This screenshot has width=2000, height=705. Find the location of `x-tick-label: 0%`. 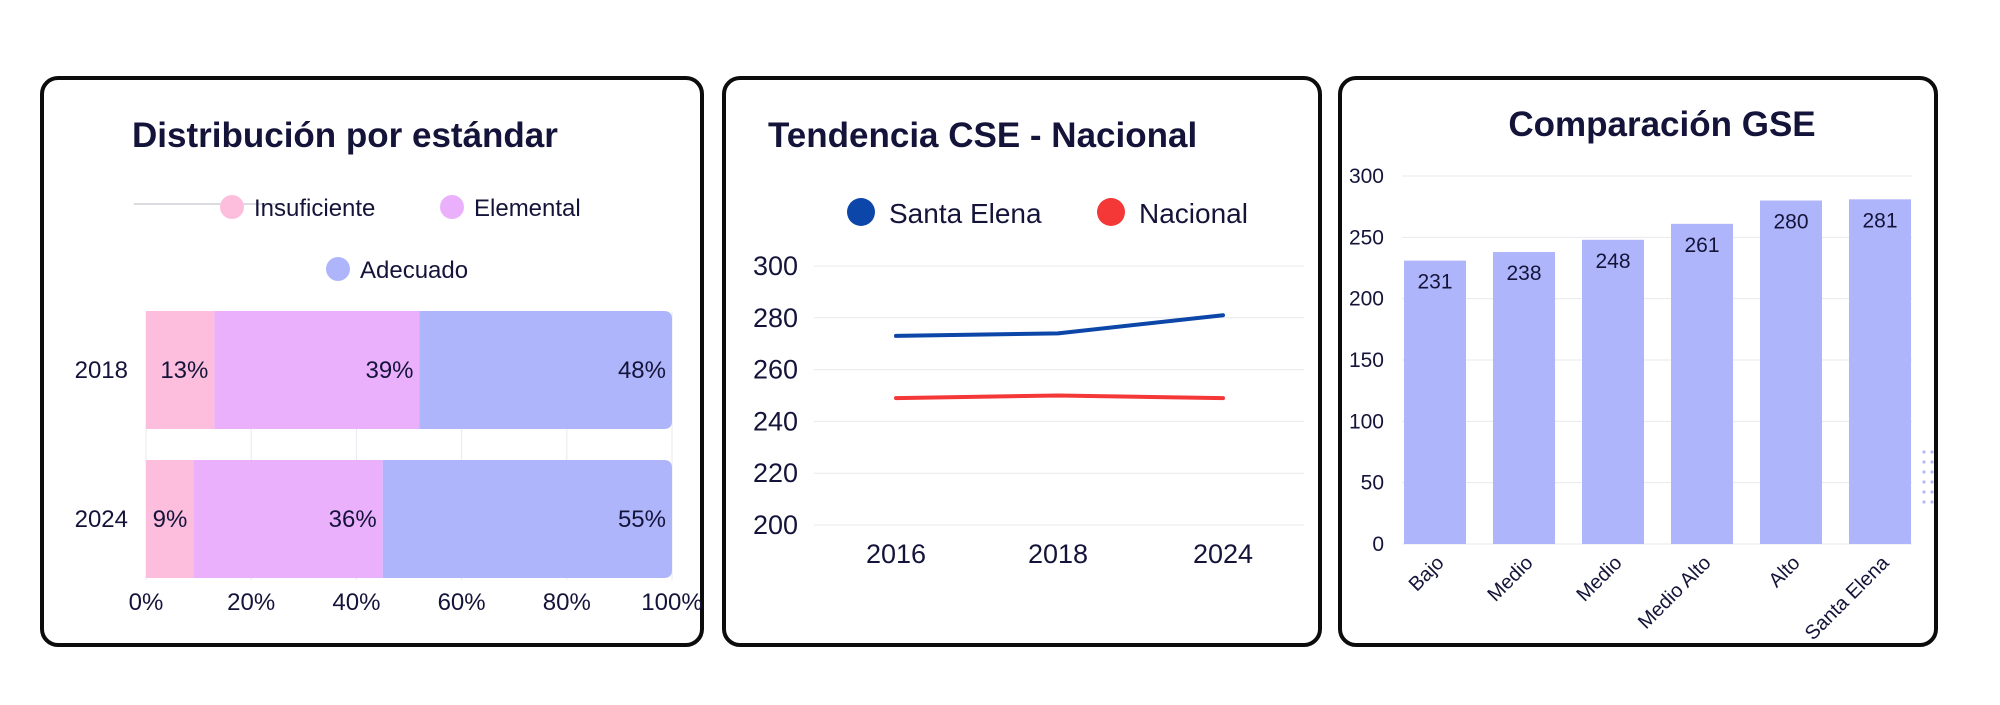

x-tick-label: 0% is located at coordinates (146, 602).